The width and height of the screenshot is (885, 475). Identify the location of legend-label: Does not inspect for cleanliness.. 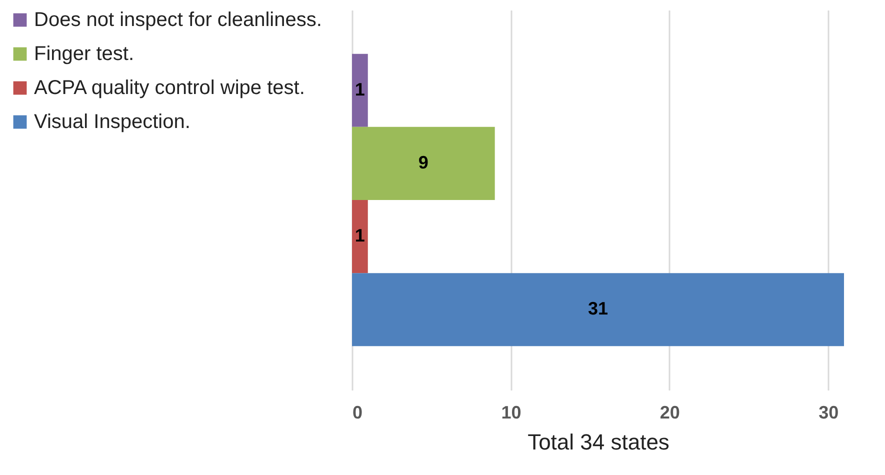
(178, 20).